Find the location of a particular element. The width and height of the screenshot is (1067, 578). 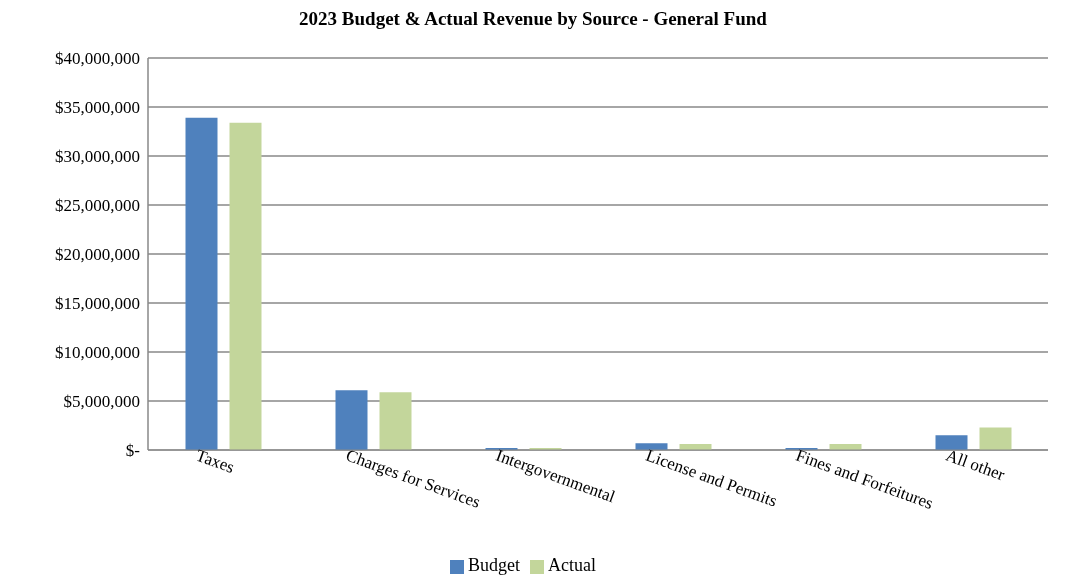

y-tick-label: $15,000,000 is located at coordinates (97, 304).